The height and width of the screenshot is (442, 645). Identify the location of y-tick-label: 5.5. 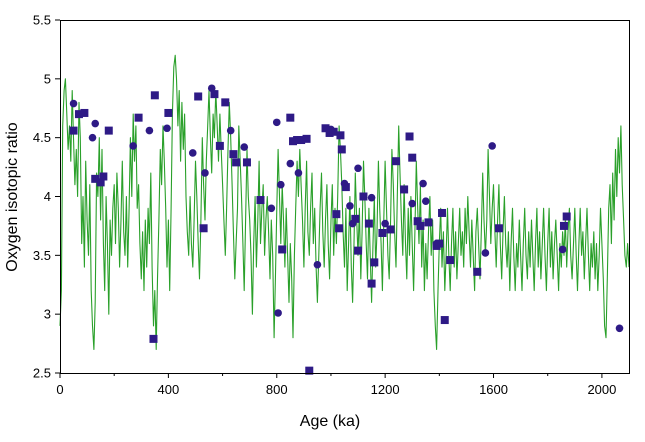
(42, 20).